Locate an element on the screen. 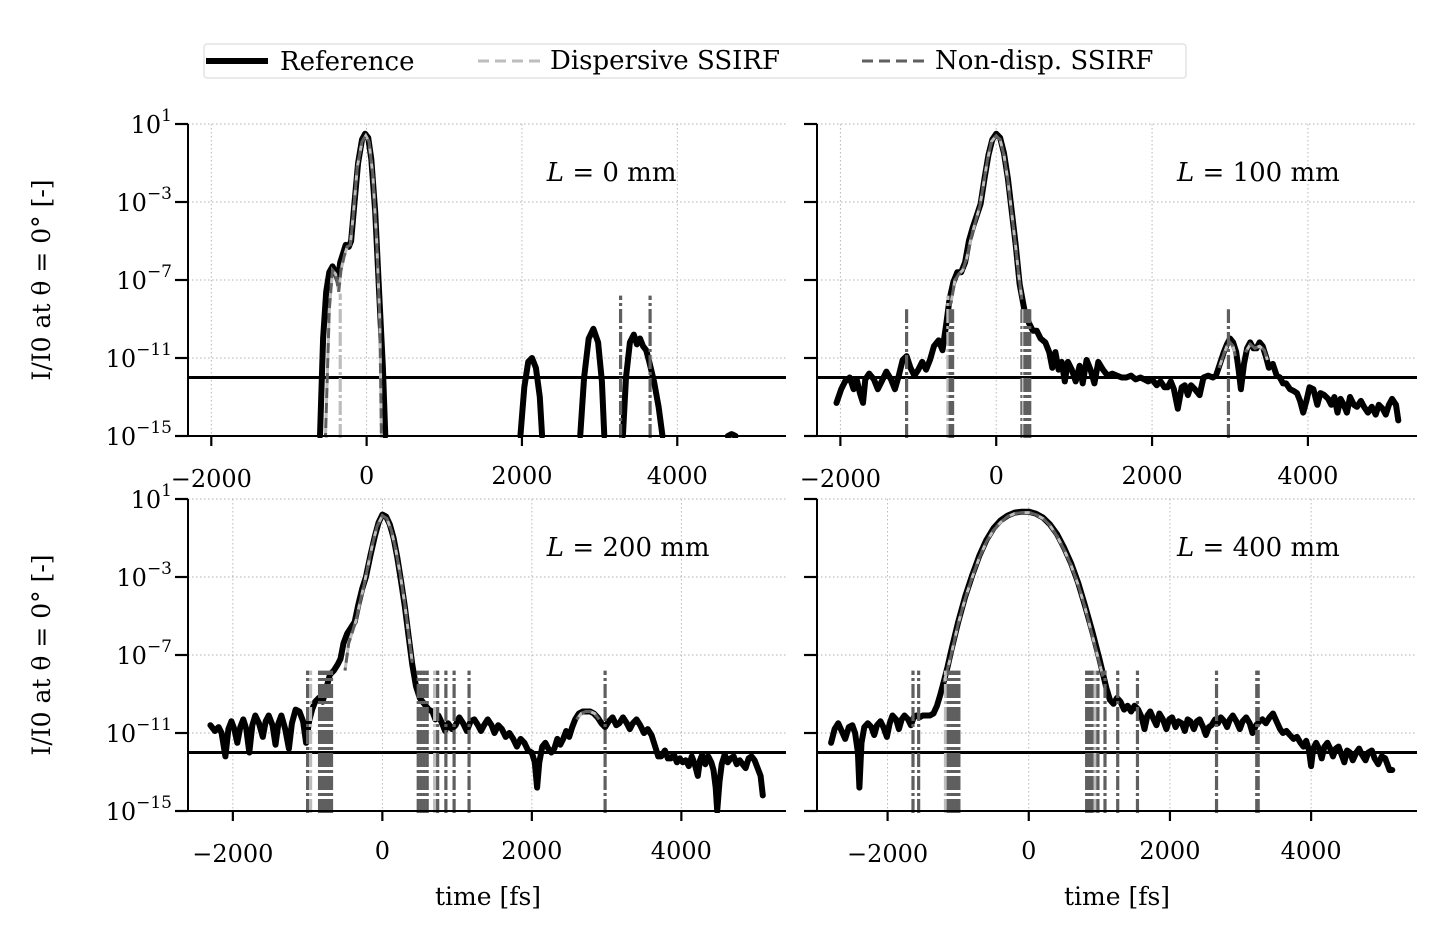 This screenshot has height=942, width=1446. x-axis-label-right: time [fs] is located at coordinates (1117, 896).